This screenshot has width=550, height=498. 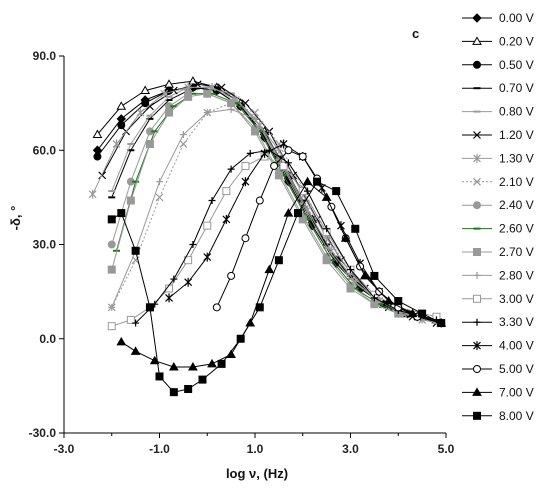 What do you see at coordinates (498, 229) in the screenshot?
I see `legend-entry: 2.60 V` at bounding box center [498, 229].